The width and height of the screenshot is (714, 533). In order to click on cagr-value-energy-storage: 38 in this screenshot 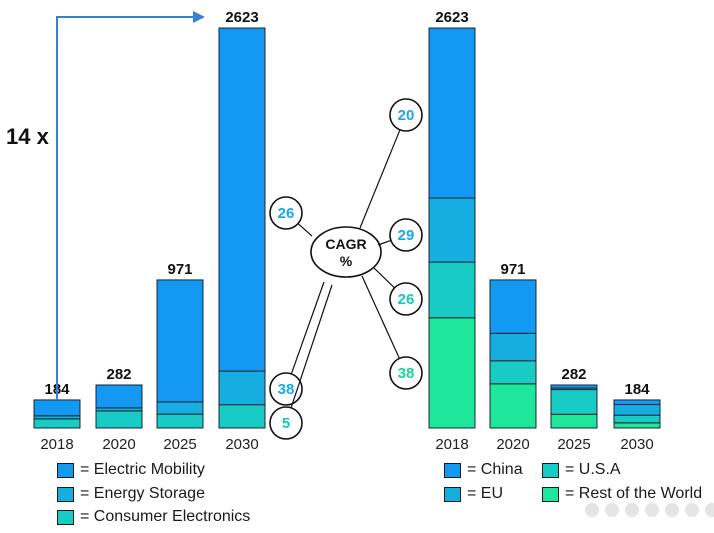, I will do `click(286, 389)`.